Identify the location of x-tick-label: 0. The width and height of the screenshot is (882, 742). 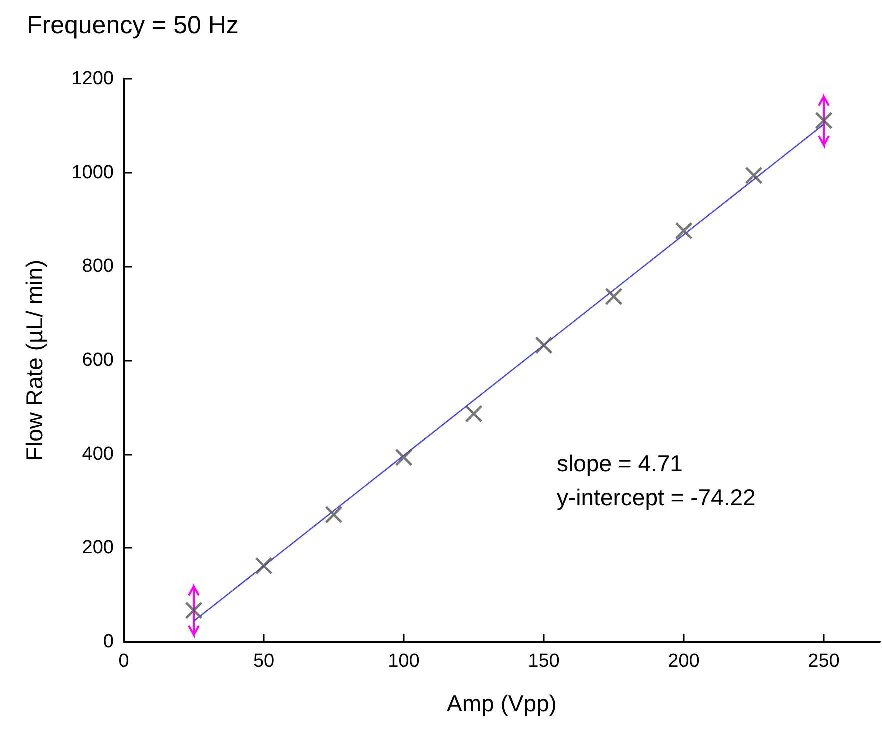
(124, 661).